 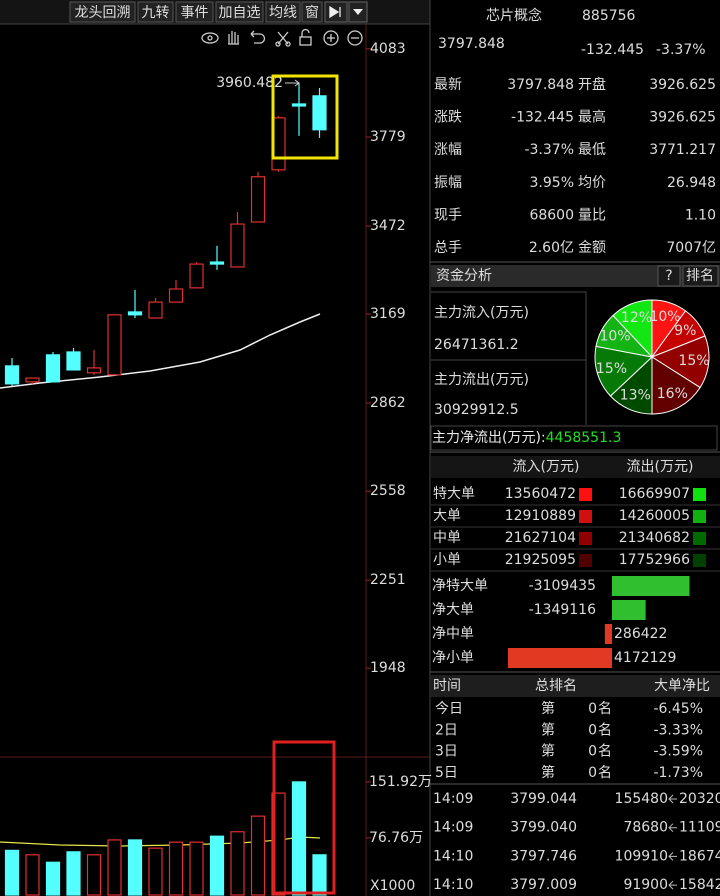 What do you see at coordinates (609, 16) in the screenshot?
I see `quote-code: 885756` at bounding box center [609, 16].